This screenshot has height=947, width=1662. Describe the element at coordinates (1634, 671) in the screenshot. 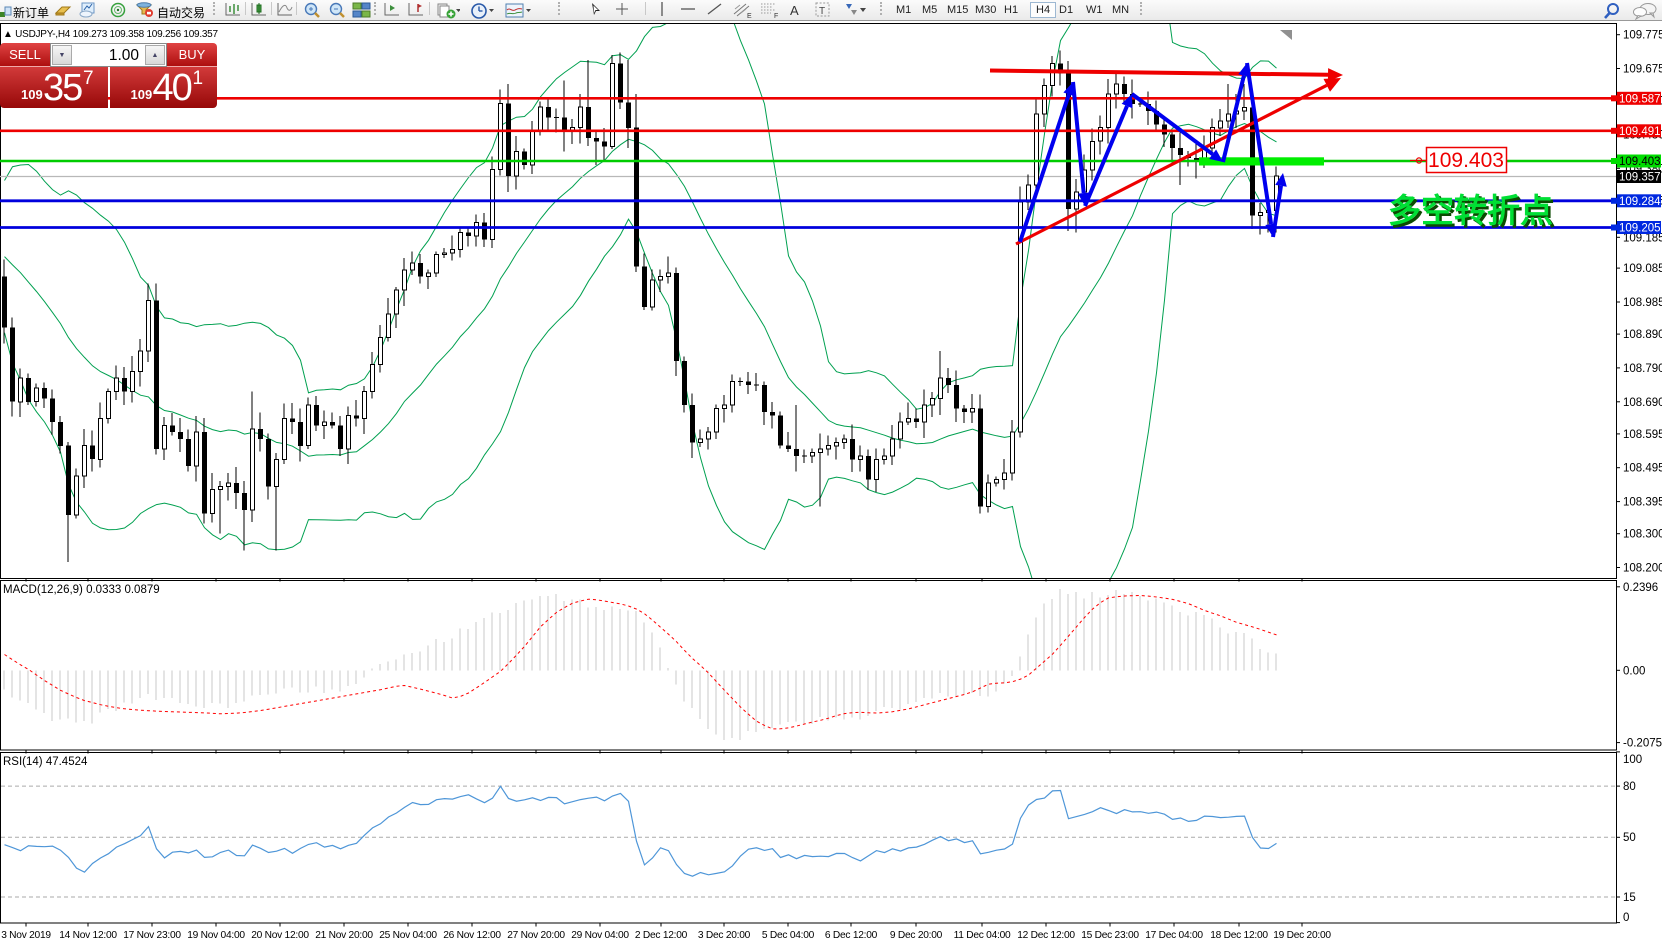

I see `svg-text: 0.00` at that location.